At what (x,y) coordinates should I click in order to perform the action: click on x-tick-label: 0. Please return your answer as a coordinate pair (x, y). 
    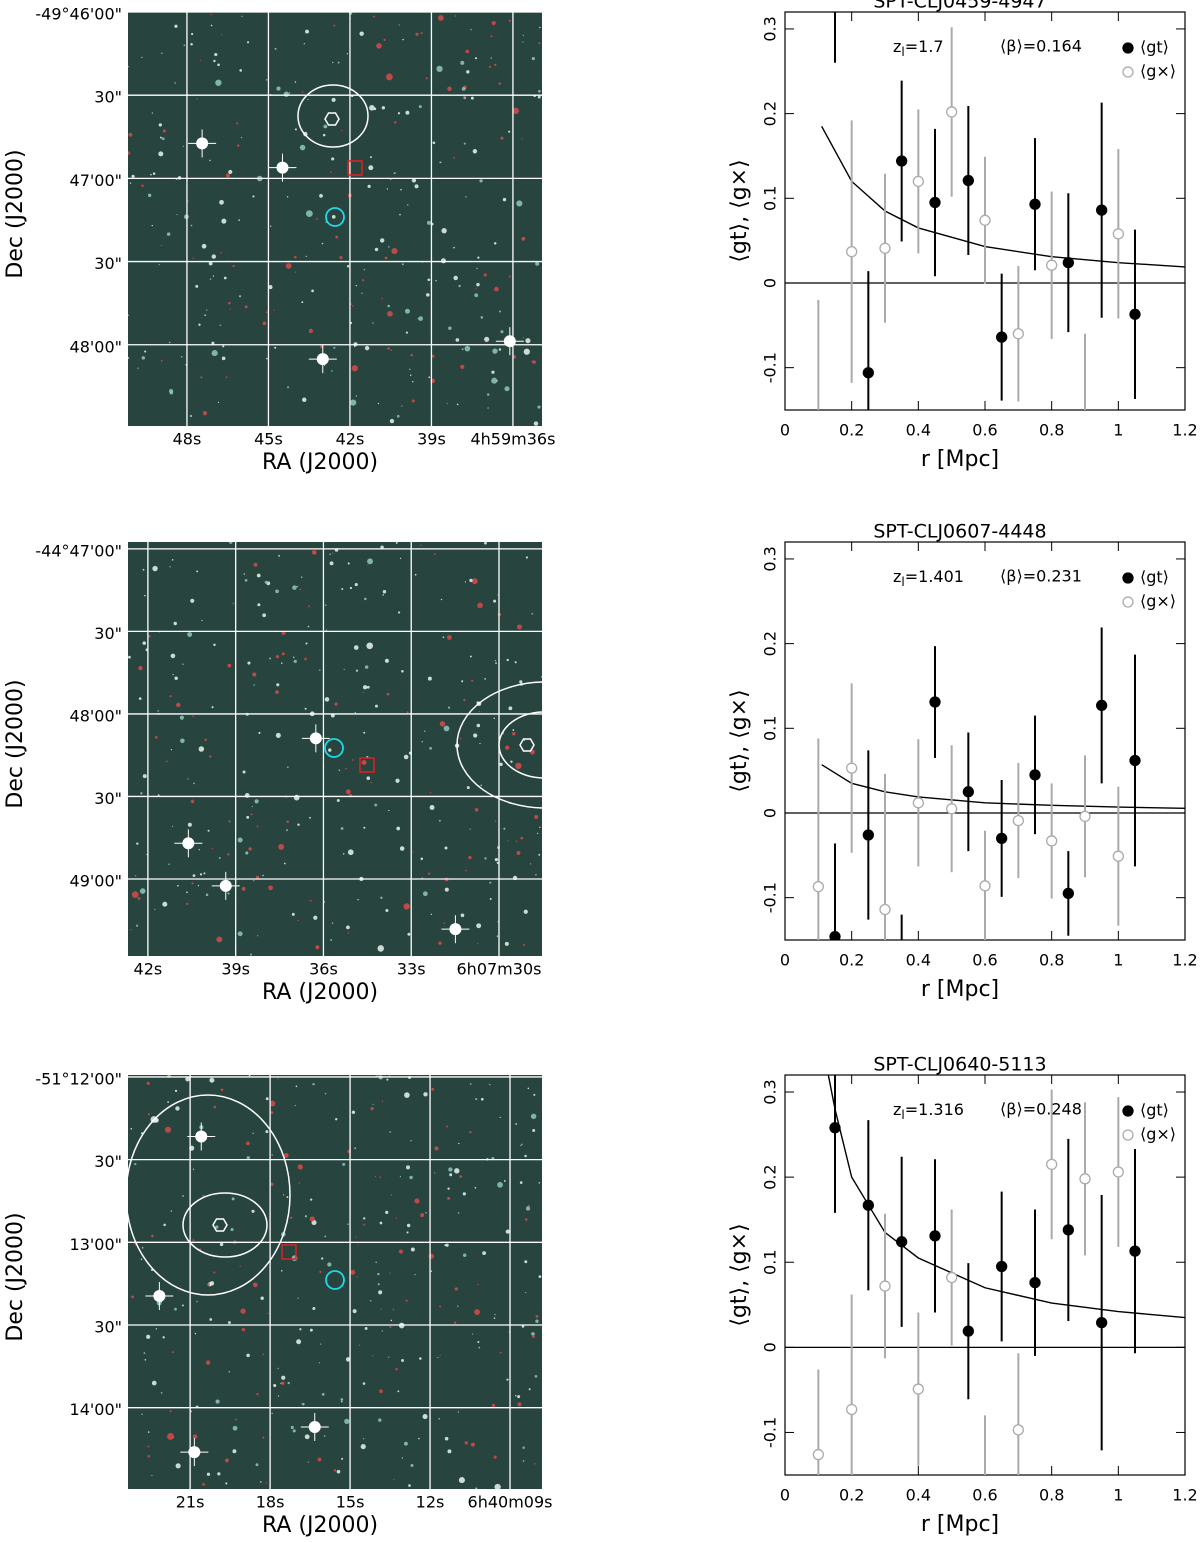
    Looking at the image, I should click on (785, 960).